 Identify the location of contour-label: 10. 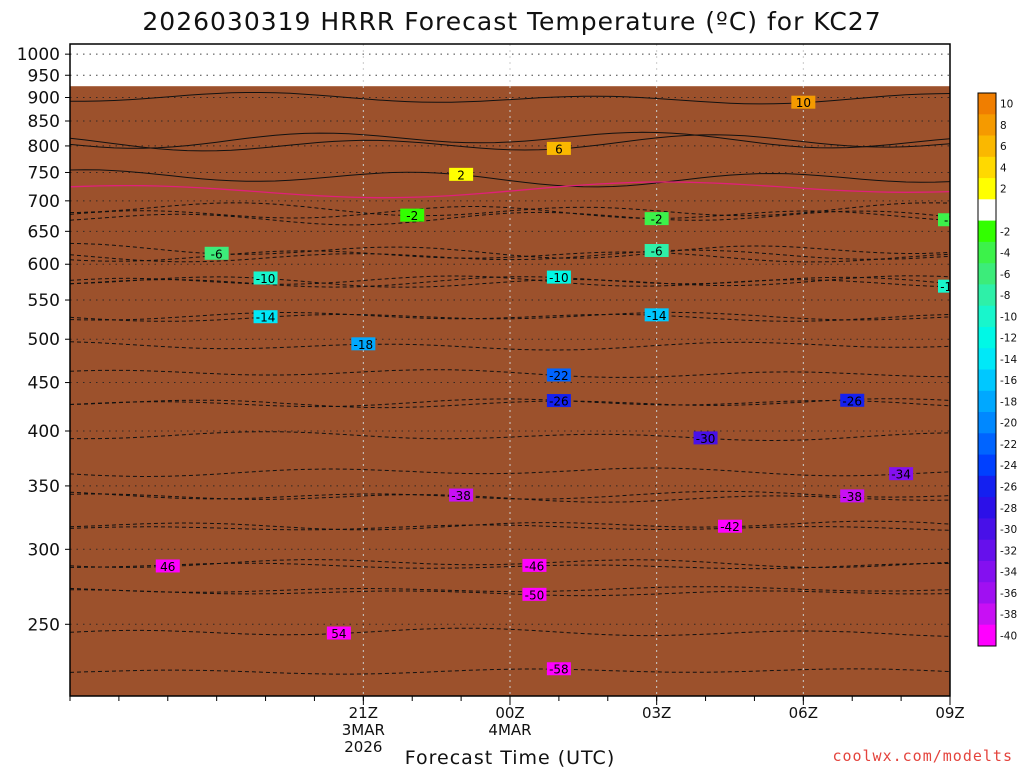
(803, 103).